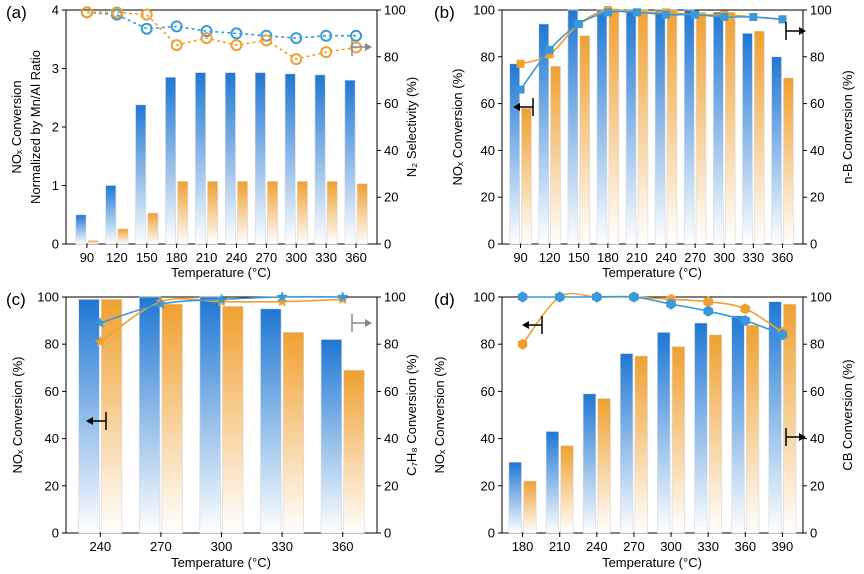  I want to click on x-tick-label: 360, so click(745, 546).